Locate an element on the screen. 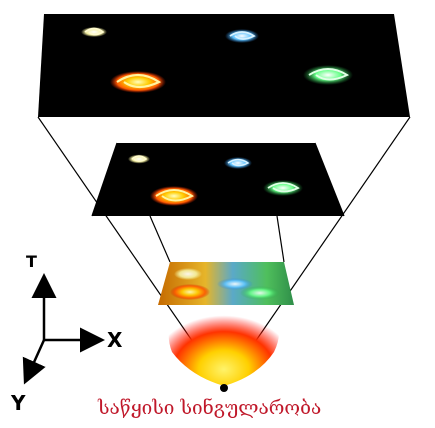  early-universe-plane is located at coordinates (226, 283).